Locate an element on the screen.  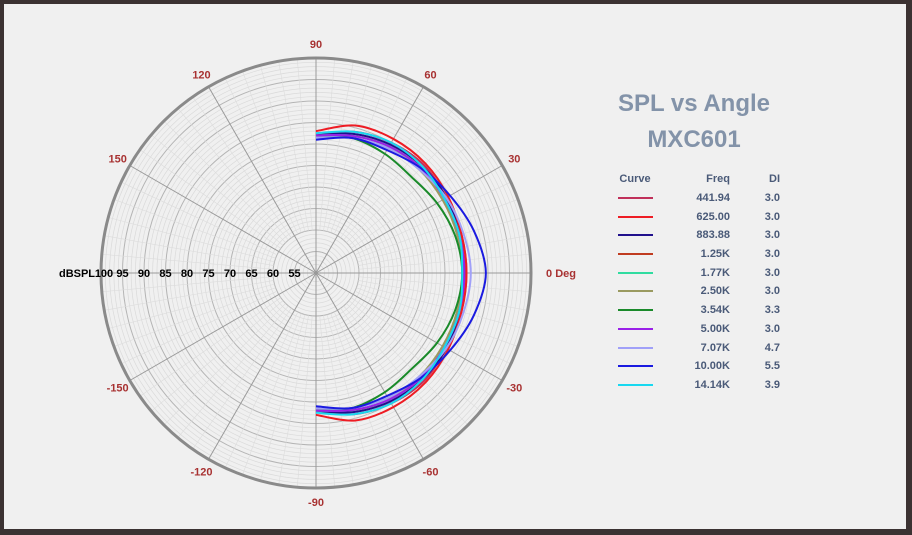
radial-tick-label: 70 is located at coordinates (230, 274).